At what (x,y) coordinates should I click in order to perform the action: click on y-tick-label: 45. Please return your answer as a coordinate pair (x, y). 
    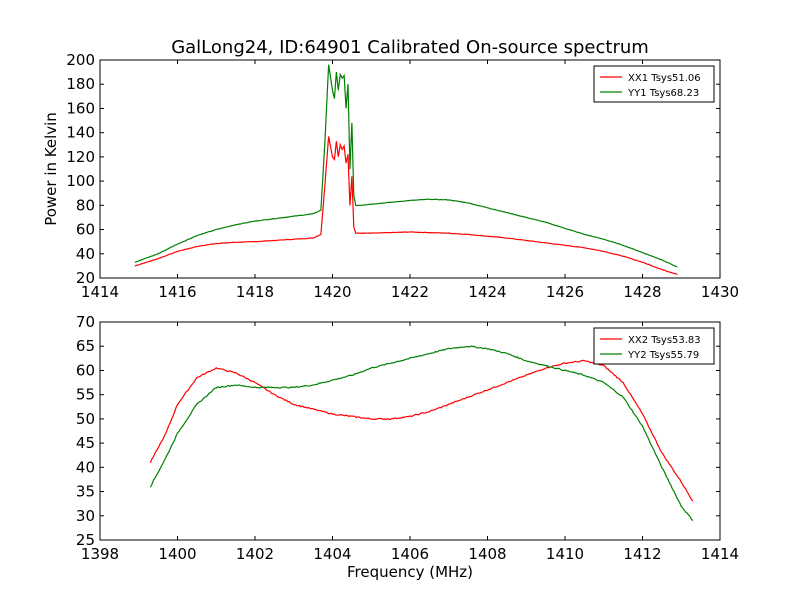
    Looking at the image, I should click on (85, 443).